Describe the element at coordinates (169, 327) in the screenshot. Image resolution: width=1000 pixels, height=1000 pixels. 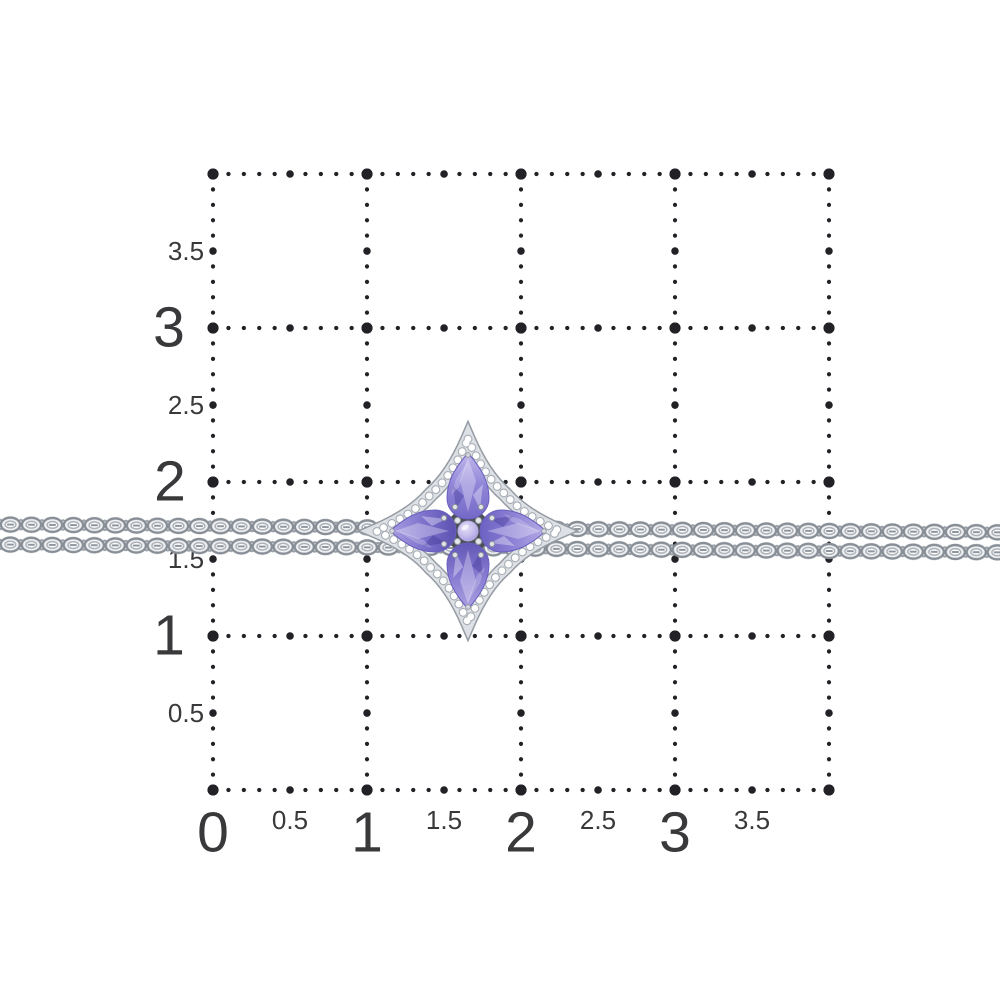
I see `y-axis-label-3: 3` at that location.